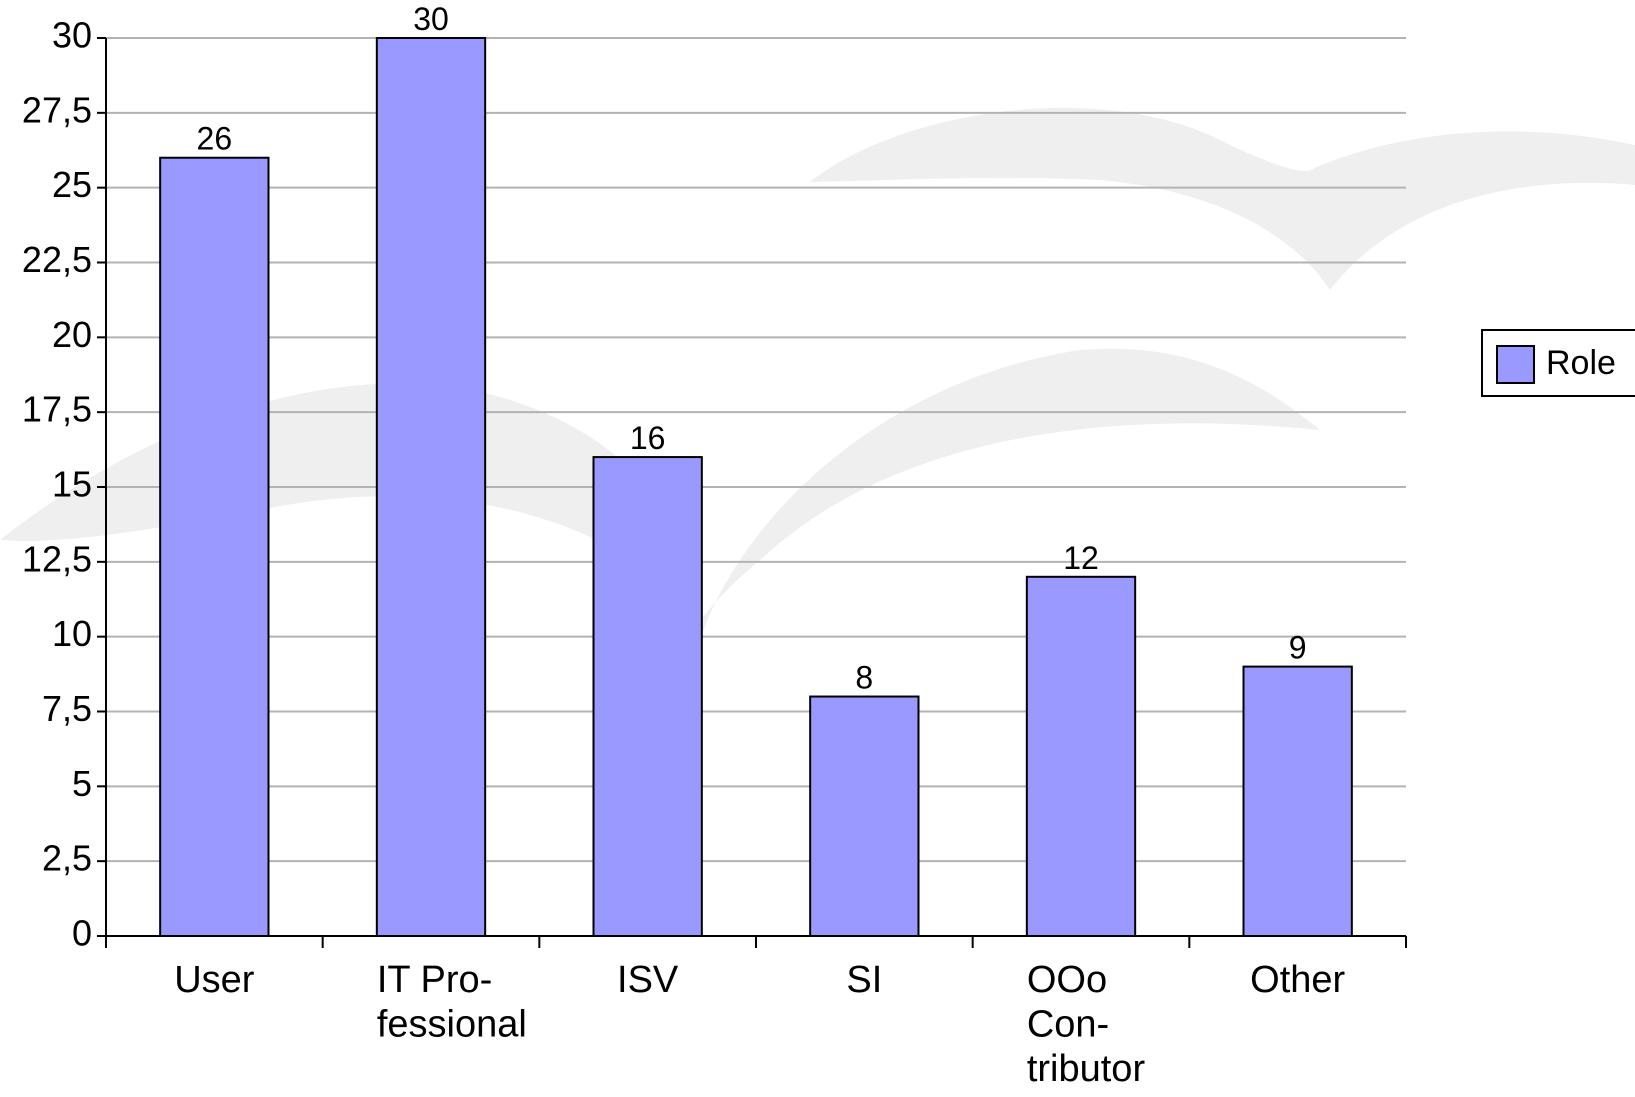 Image resolution: width=1635 pixels, height=1097 pixels. I want to click on y-tick-label: 10, so click(72, 633).